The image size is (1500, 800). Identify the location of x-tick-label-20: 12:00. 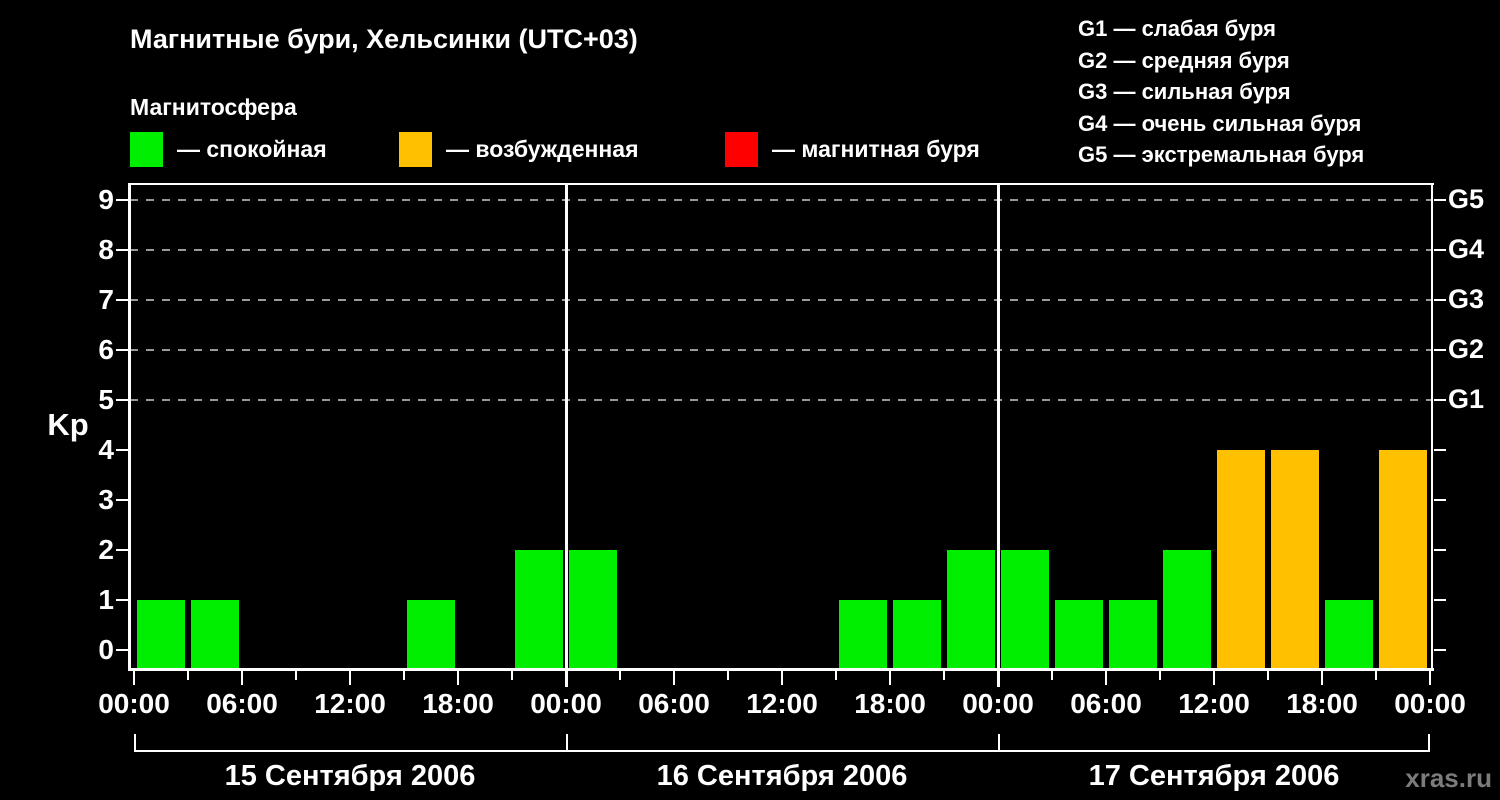
(1214, 703).